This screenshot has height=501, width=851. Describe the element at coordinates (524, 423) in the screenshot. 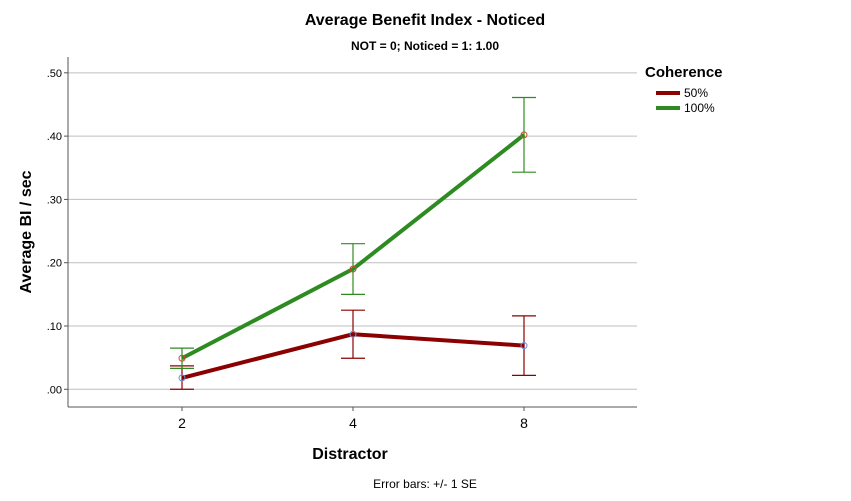

I see `x-tick-label-2: 8` at that location.